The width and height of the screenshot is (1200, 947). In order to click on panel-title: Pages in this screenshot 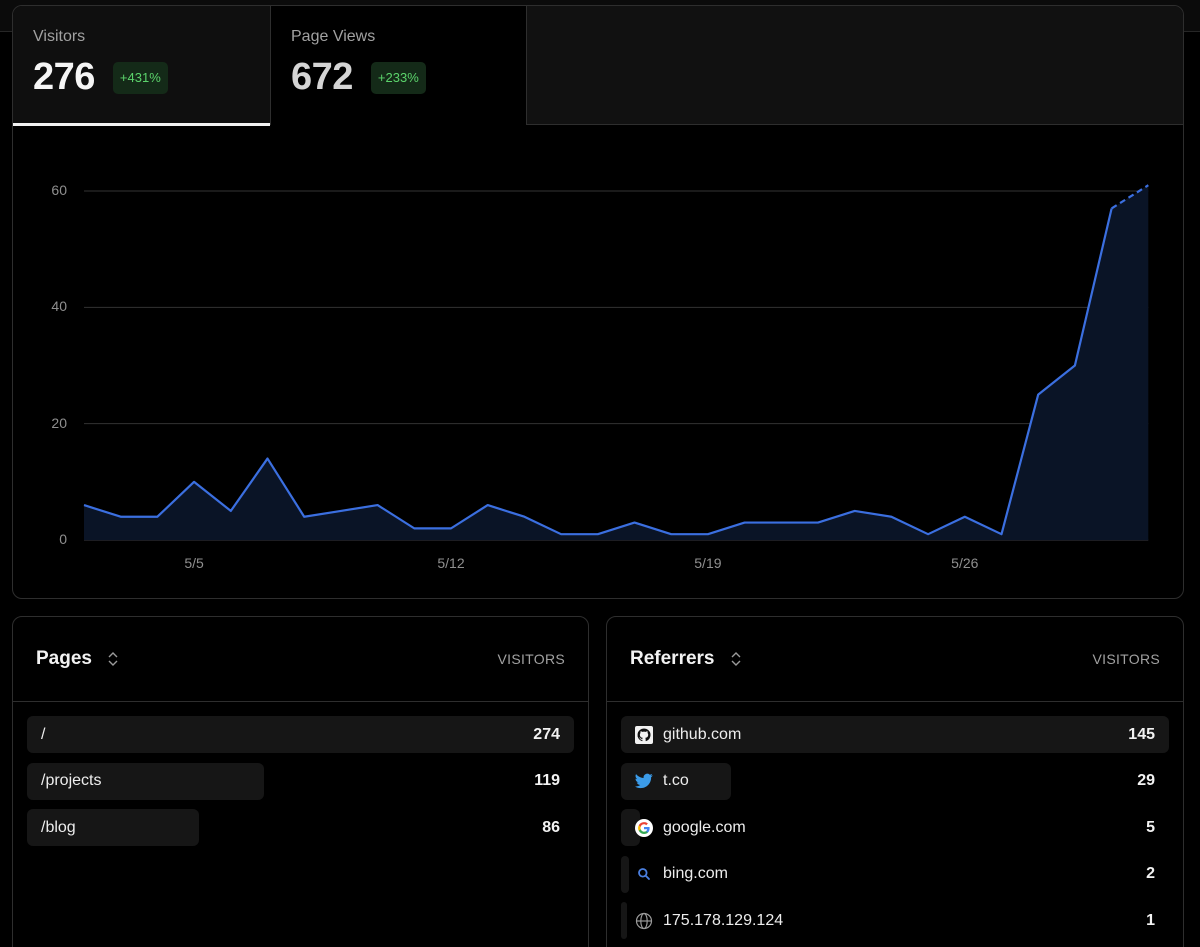, I will do `click(64, 658)`.